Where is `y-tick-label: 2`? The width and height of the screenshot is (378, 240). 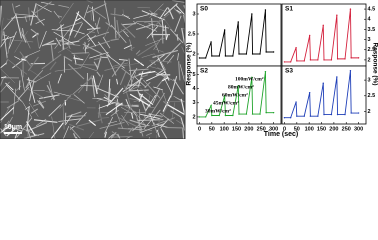 y-tick-label: 2 is located at coordinates (369, 112).